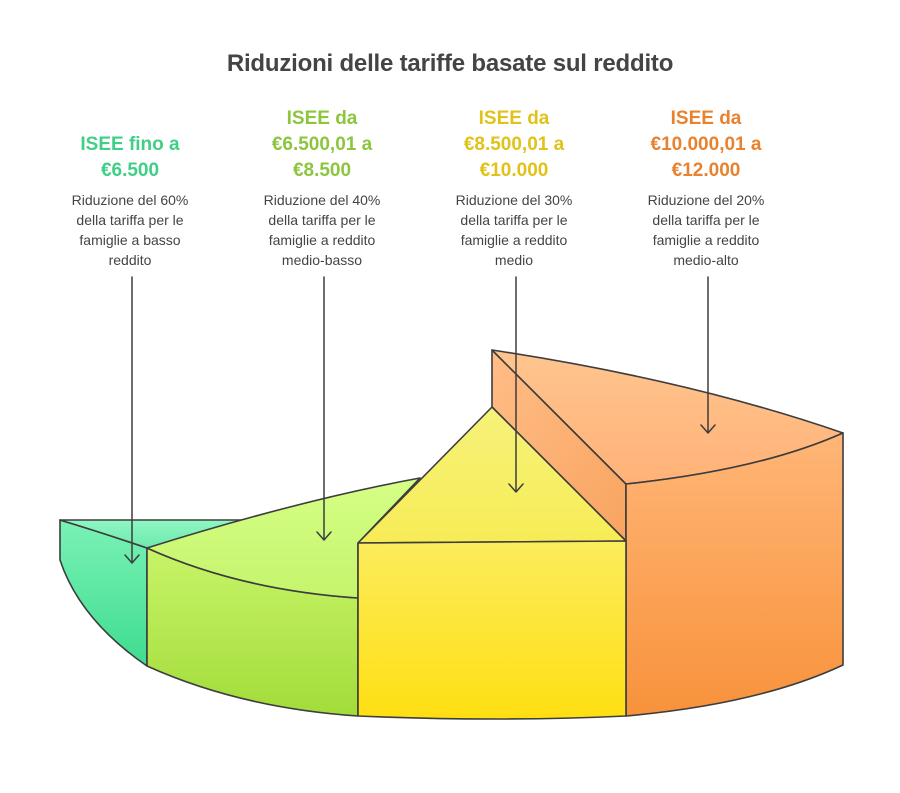  What do you see at coordinates (322, 200) in the screenshot?
I see `segment-2-description-line: Riduzione del 40%` at bounding box center [322, 200].